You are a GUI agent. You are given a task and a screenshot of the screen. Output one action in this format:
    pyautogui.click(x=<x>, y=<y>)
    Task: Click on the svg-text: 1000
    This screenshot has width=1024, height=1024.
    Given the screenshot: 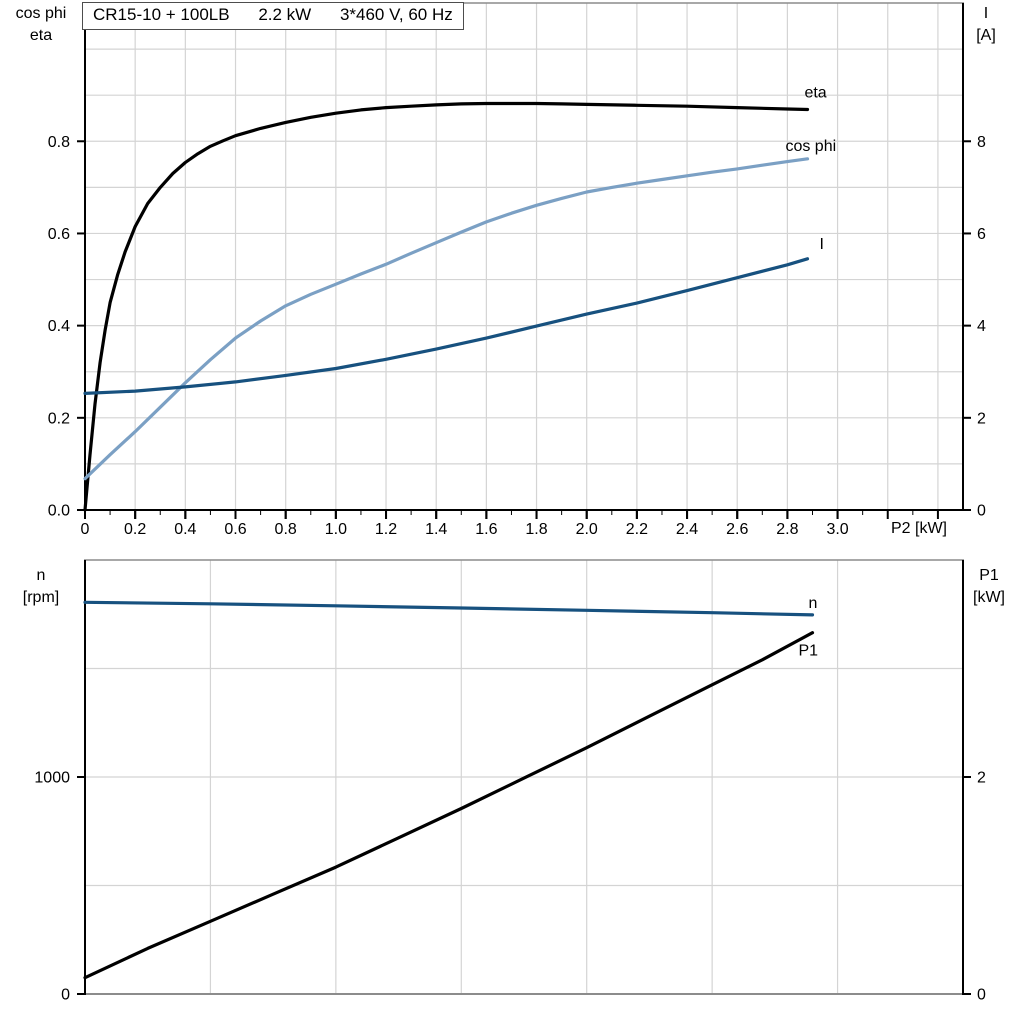 What is the action you would take?
    pyautogui.click(x=52, y=778)
    